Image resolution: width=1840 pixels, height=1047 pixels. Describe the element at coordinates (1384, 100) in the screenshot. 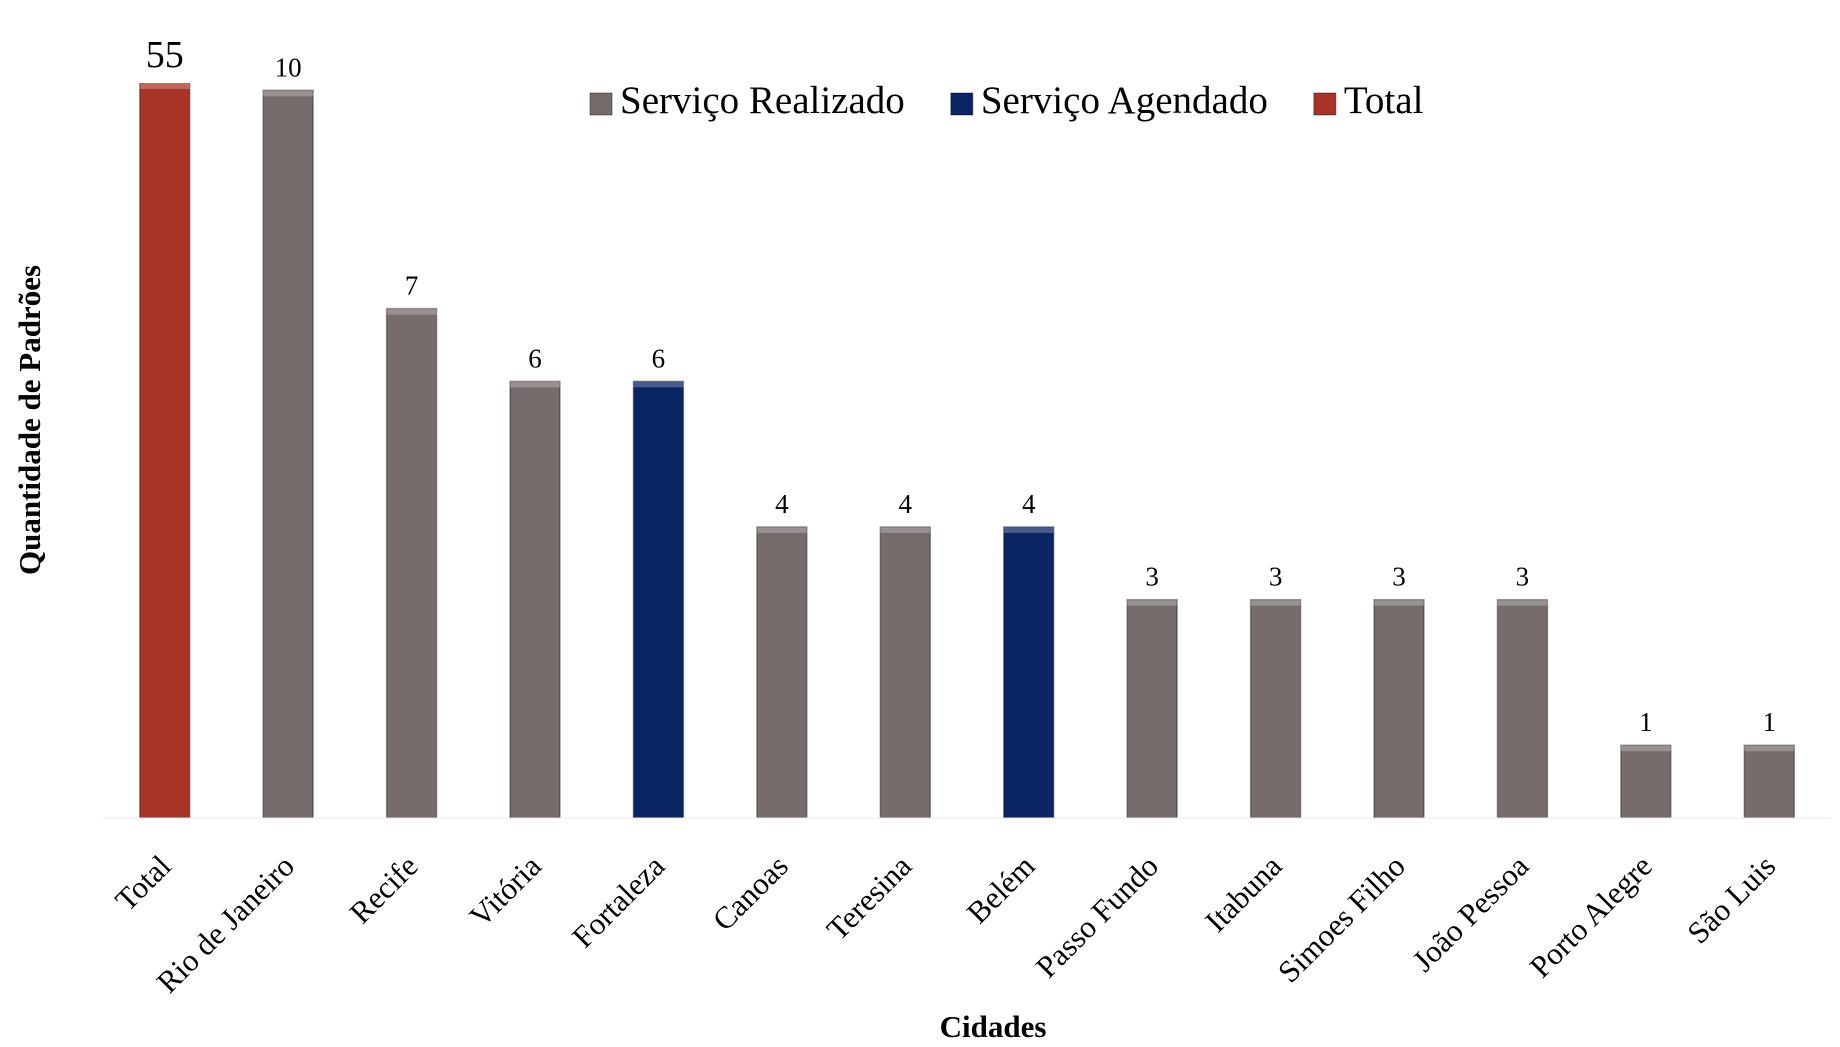

I see `legend-label: Total` at that location.